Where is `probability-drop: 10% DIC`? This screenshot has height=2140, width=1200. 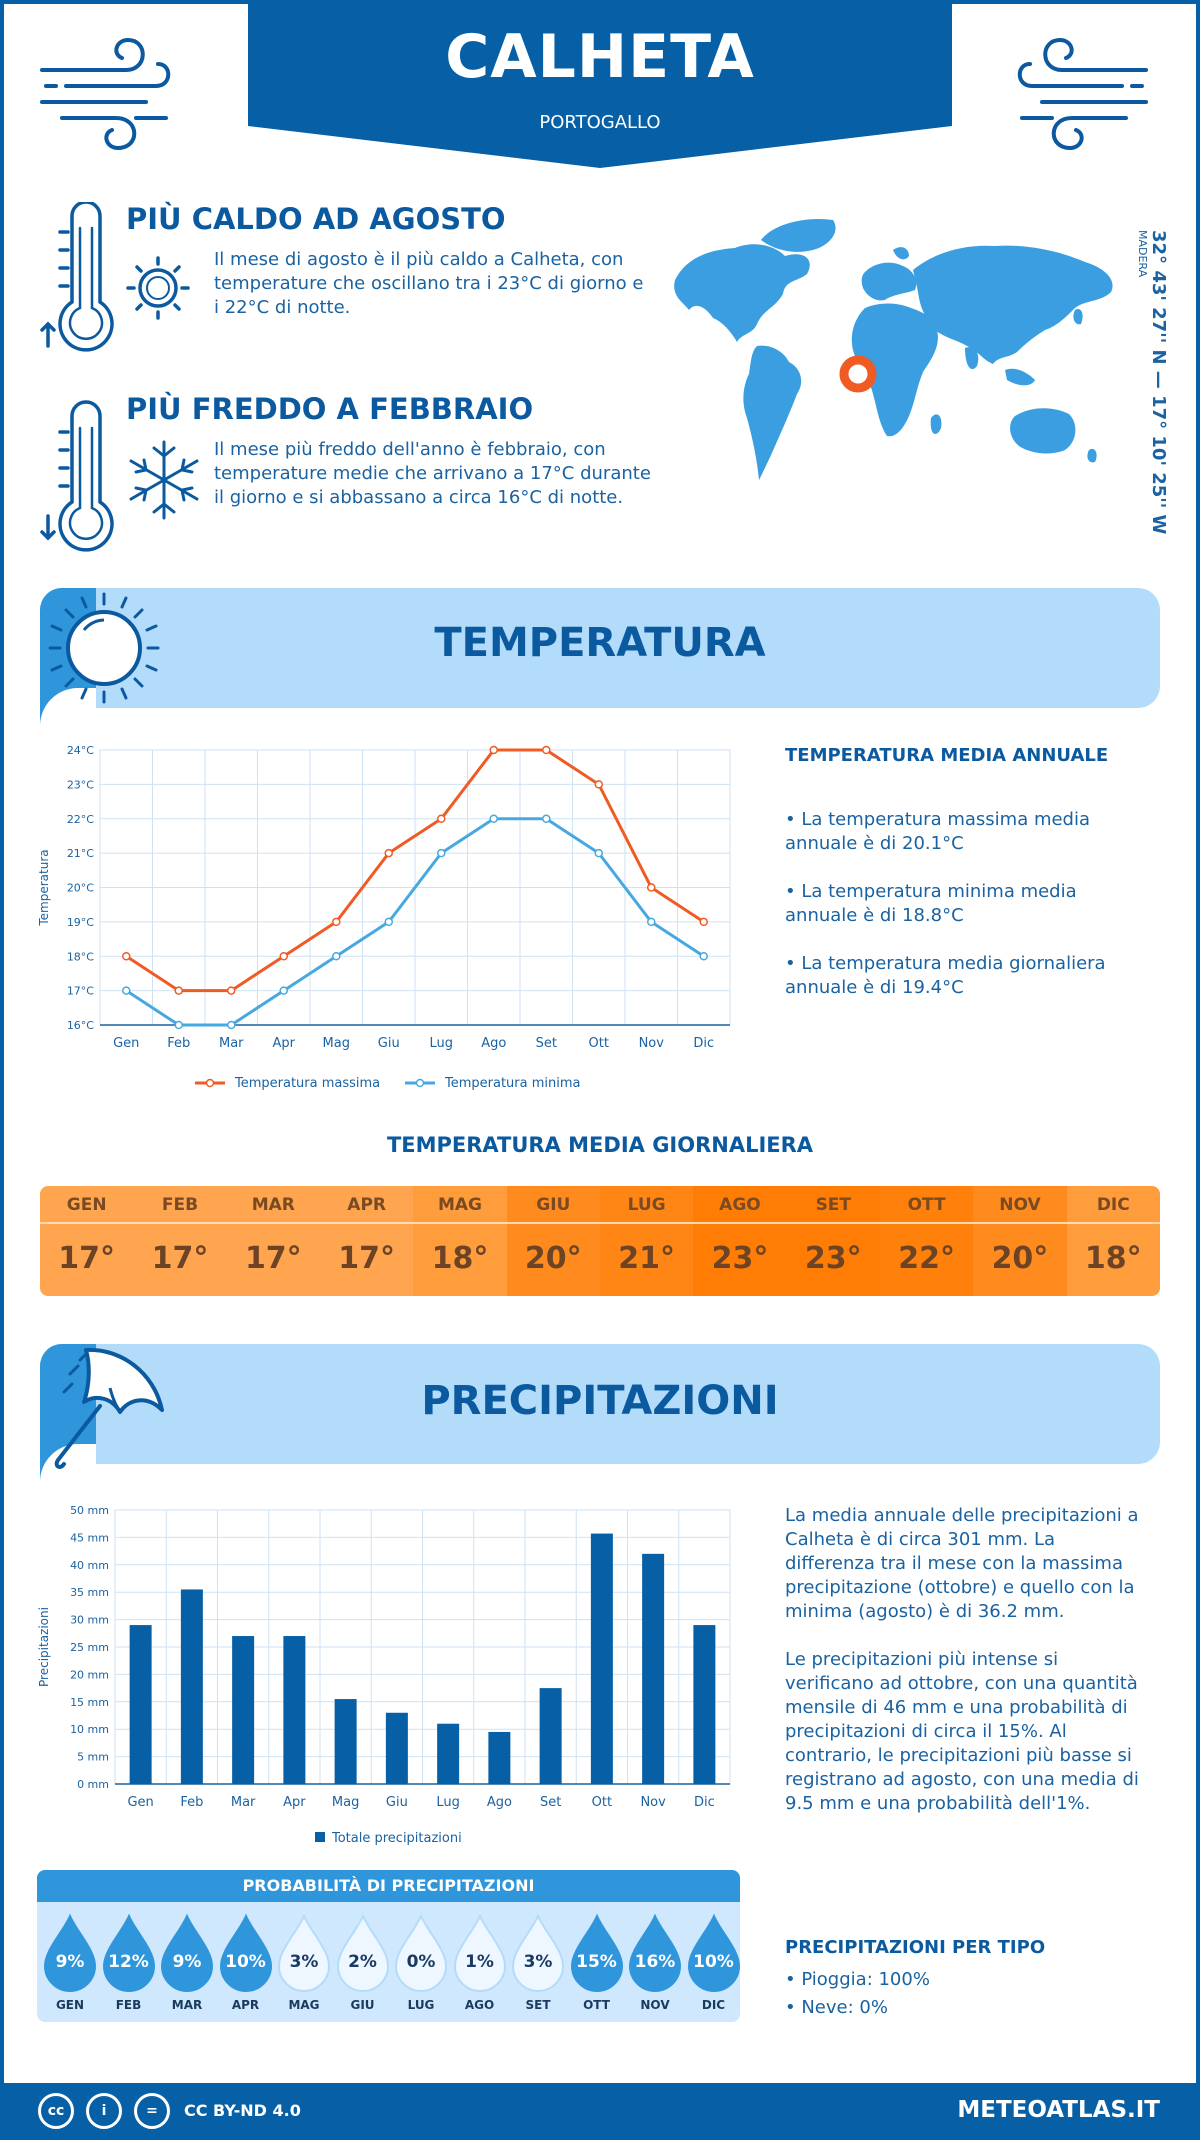 probability-drop: 10% DIC is located at coordinates (714, 1962).